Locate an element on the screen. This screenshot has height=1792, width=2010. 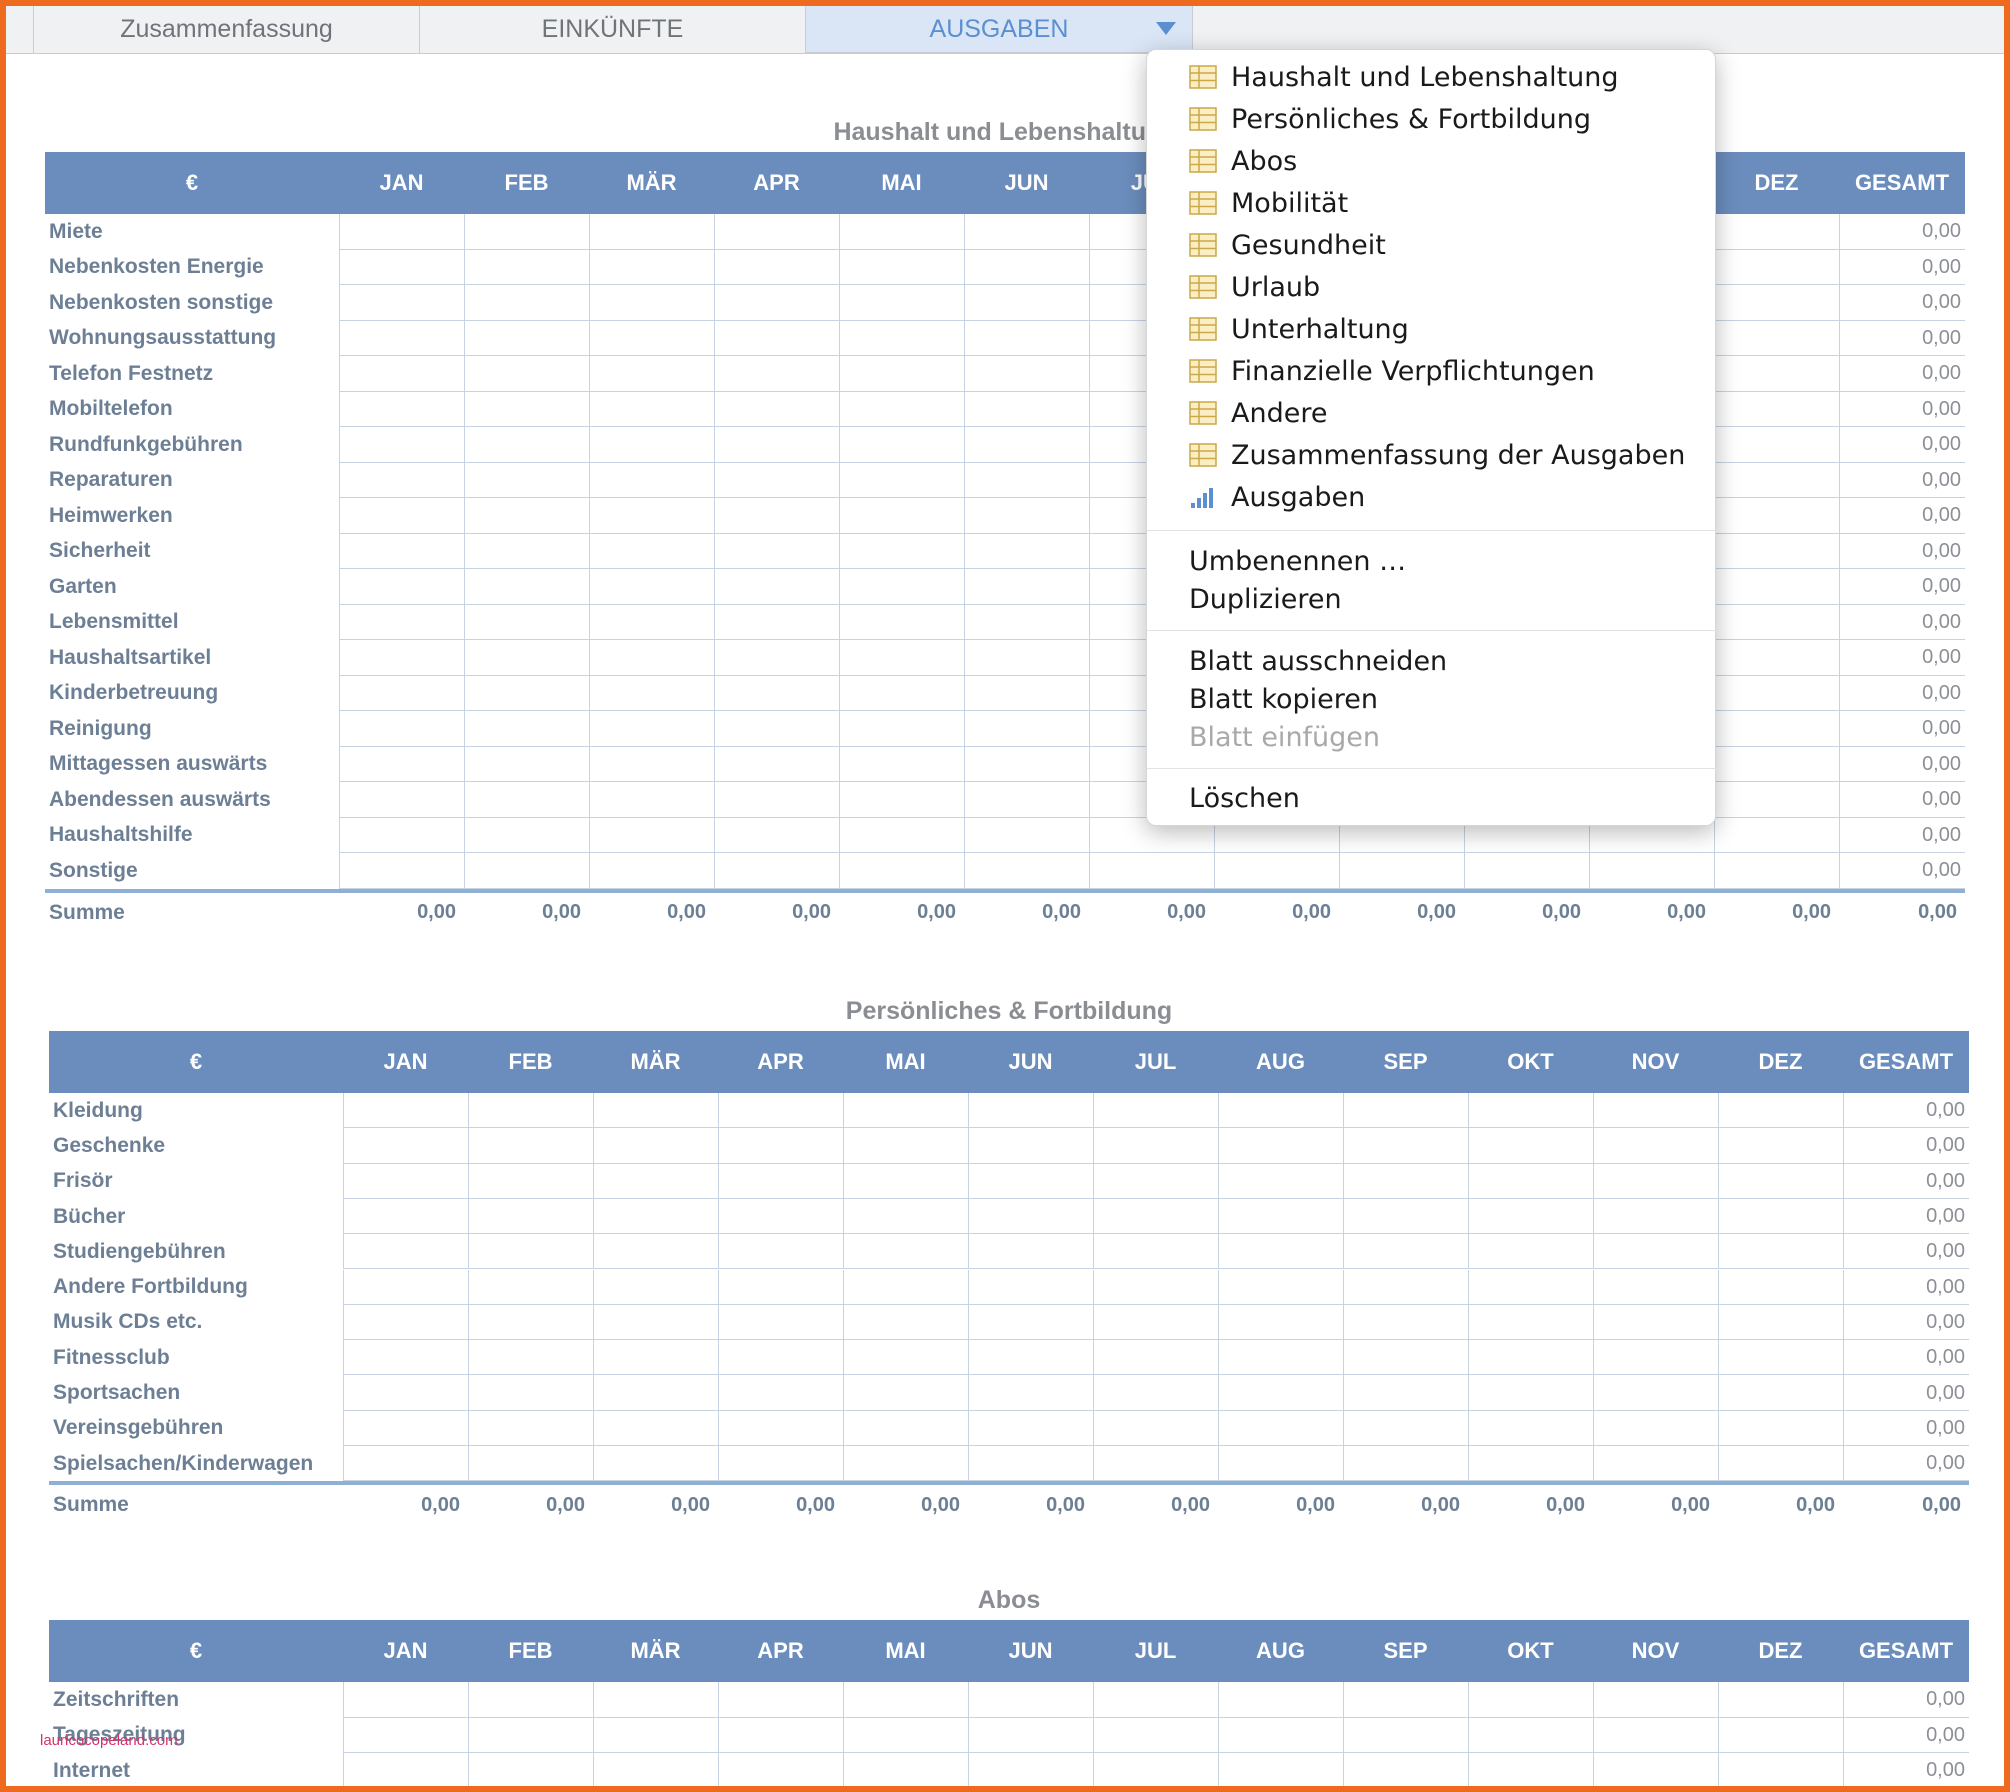
menu-item-sheet: Andere is located at coordinates (1258, 413).